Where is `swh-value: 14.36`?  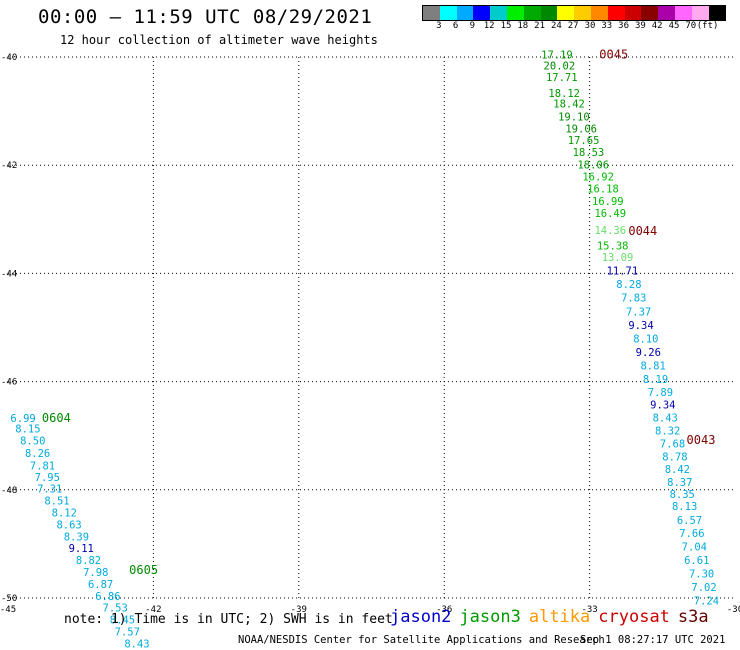 swh-value: 14.36 is located at coordinates (610, 231).